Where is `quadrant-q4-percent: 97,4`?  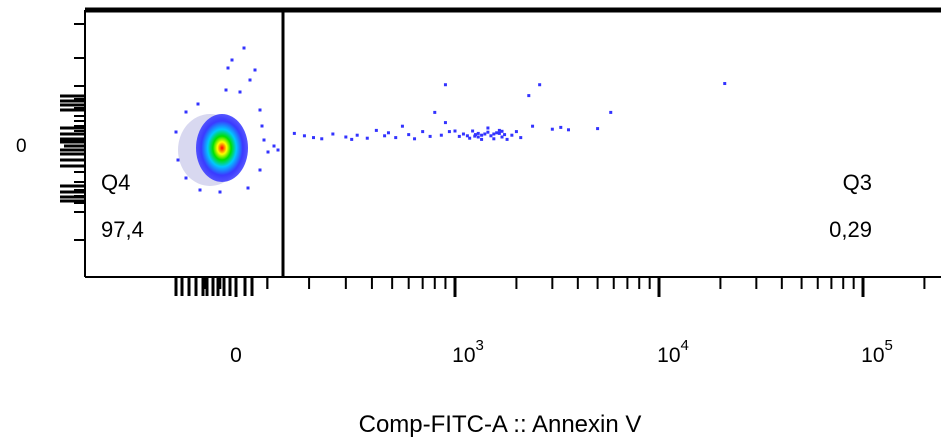 quadrant-q4-percent: 97,4 is located at coordinates (122, 229).